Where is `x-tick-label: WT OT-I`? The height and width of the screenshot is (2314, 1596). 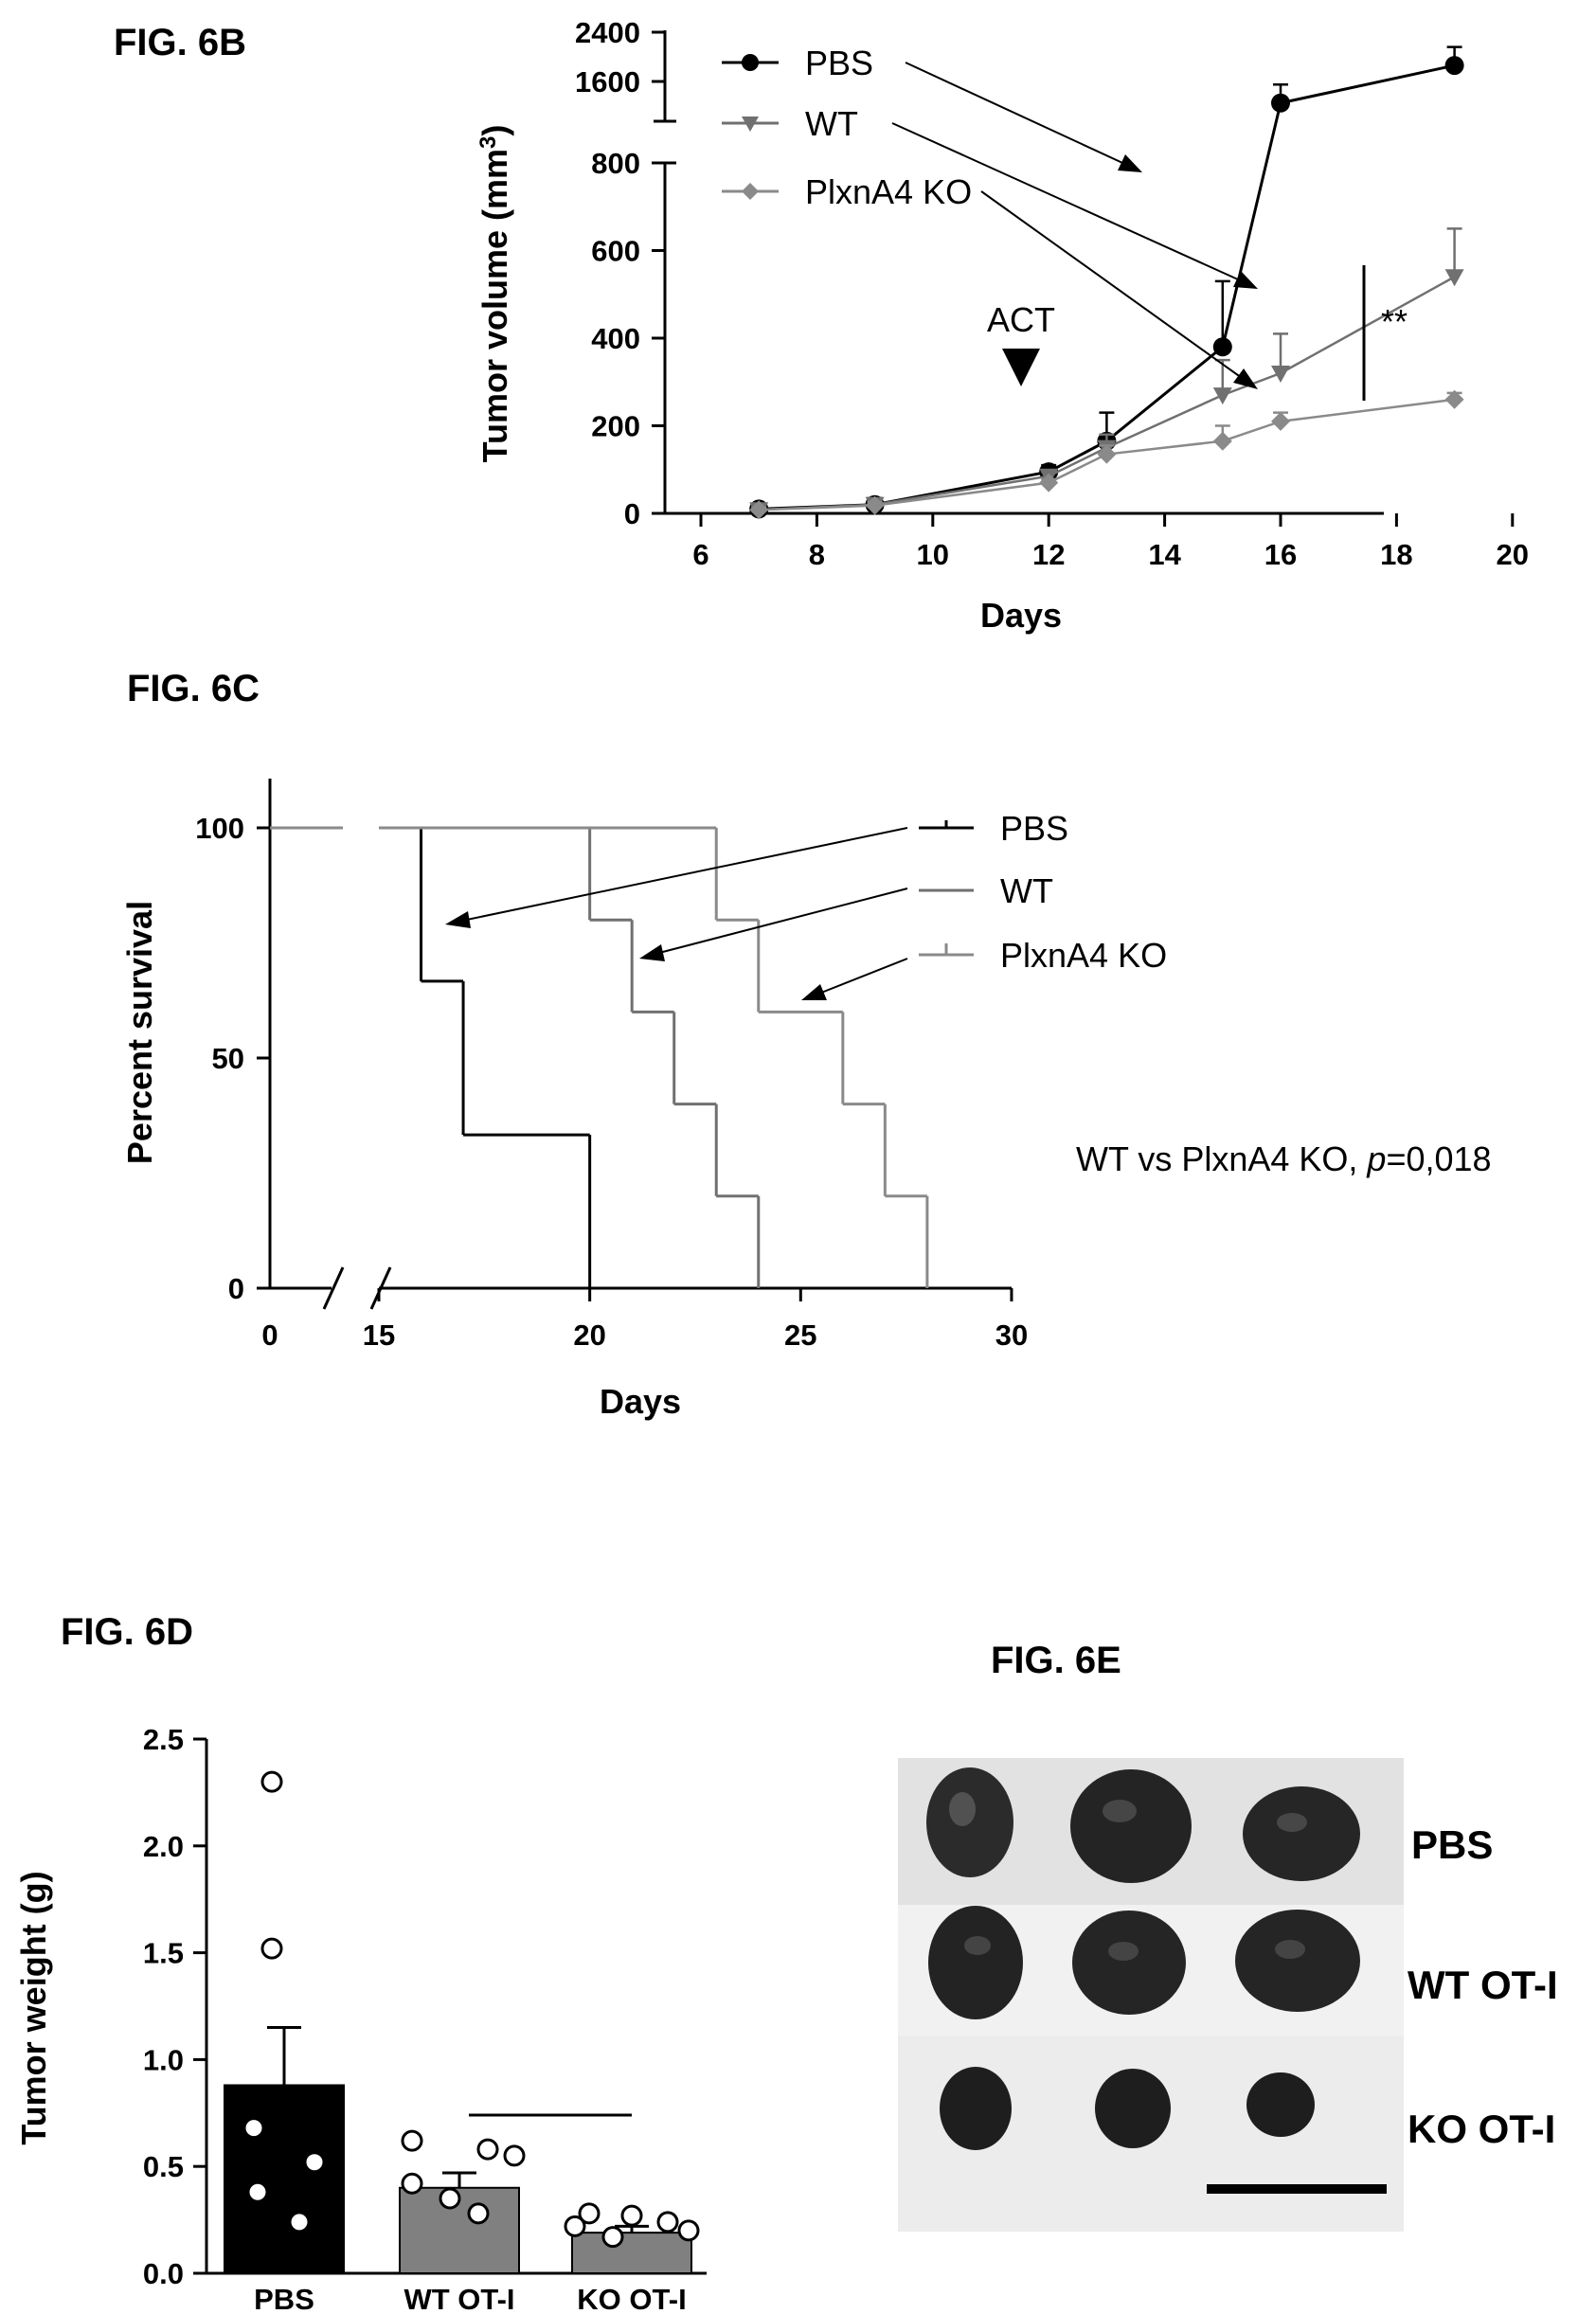
x-tick-label: WT OT-I is located at coordinates (458, 2298).